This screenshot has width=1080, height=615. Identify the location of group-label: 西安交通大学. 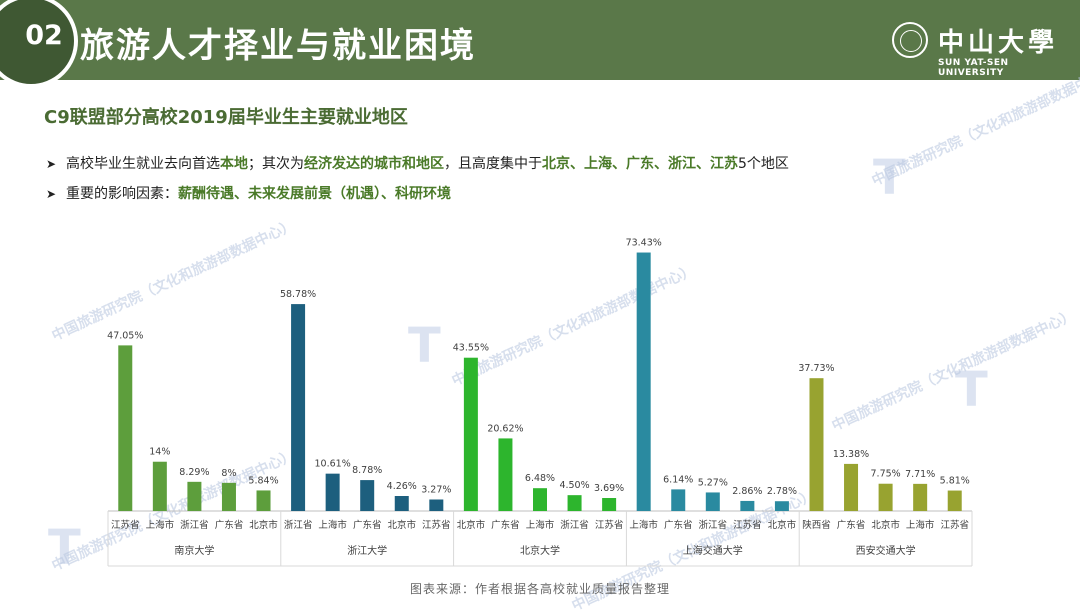
(886, 550).